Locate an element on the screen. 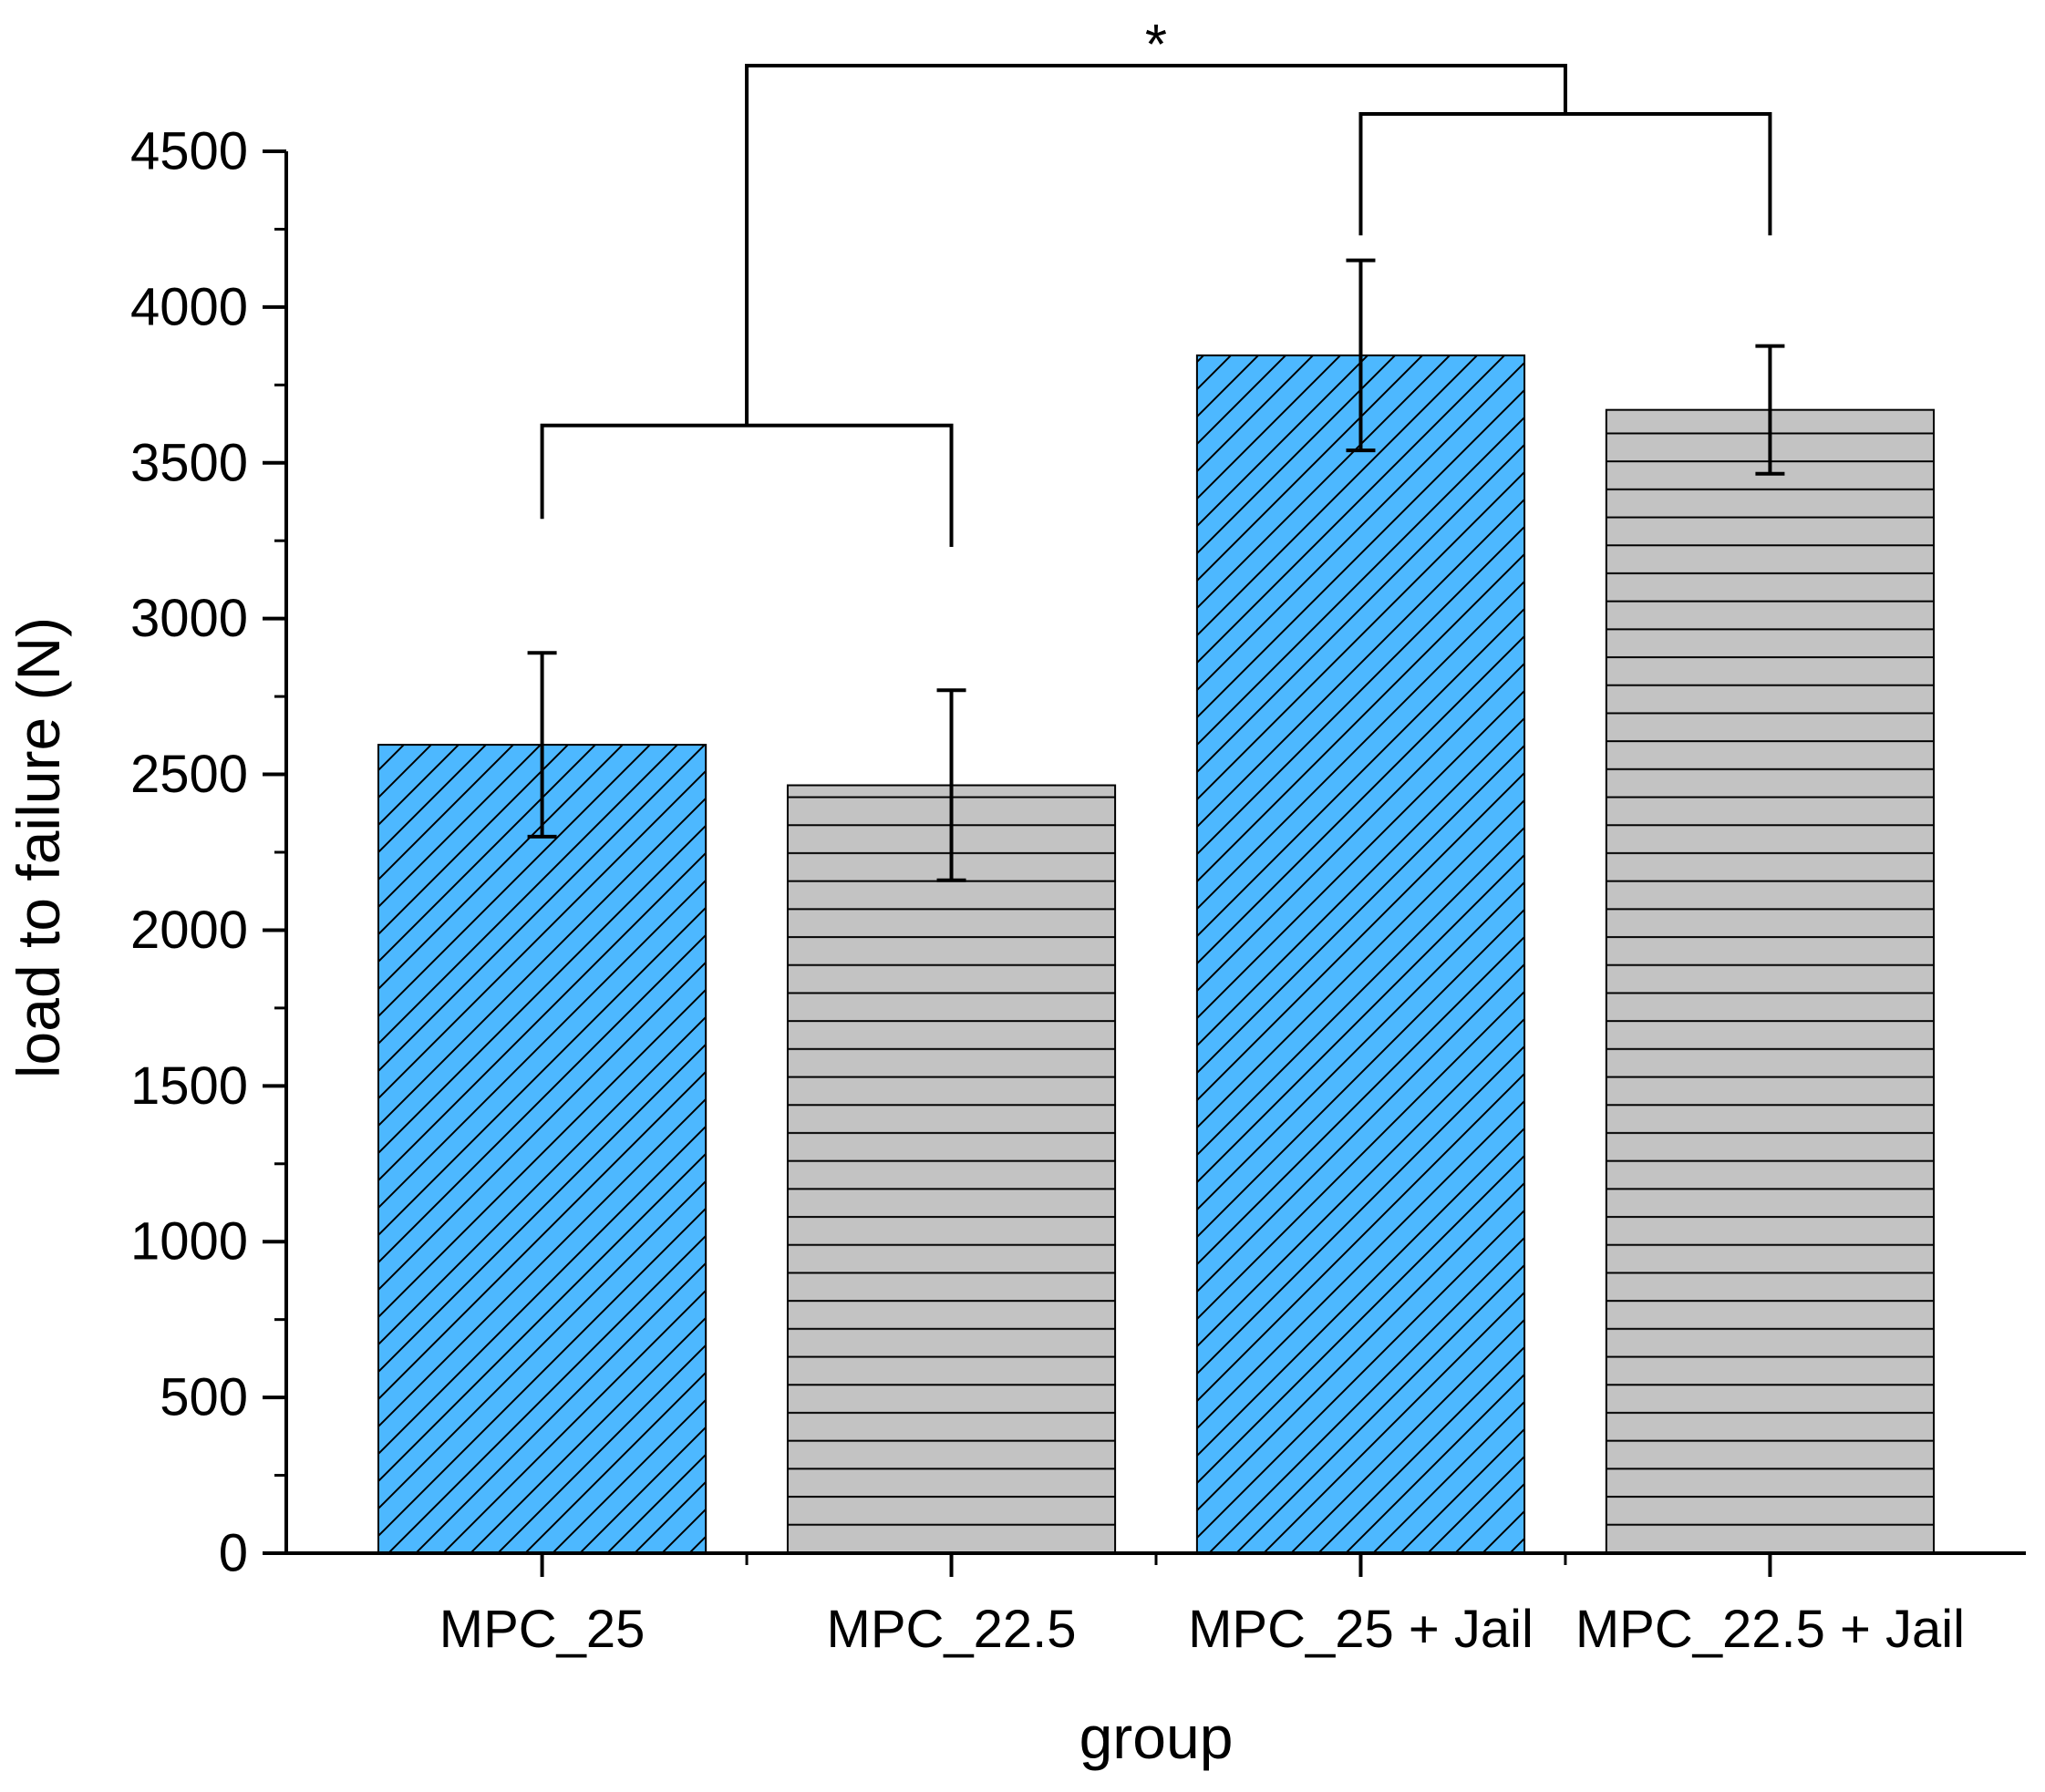  bracket-right is located at coordinates (1565, 173).